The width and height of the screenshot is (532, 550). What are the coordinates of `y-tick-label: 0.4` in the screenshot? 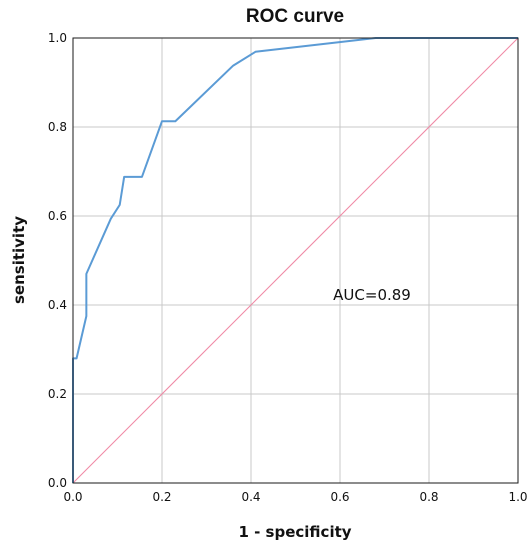 It's located at (57, 305).